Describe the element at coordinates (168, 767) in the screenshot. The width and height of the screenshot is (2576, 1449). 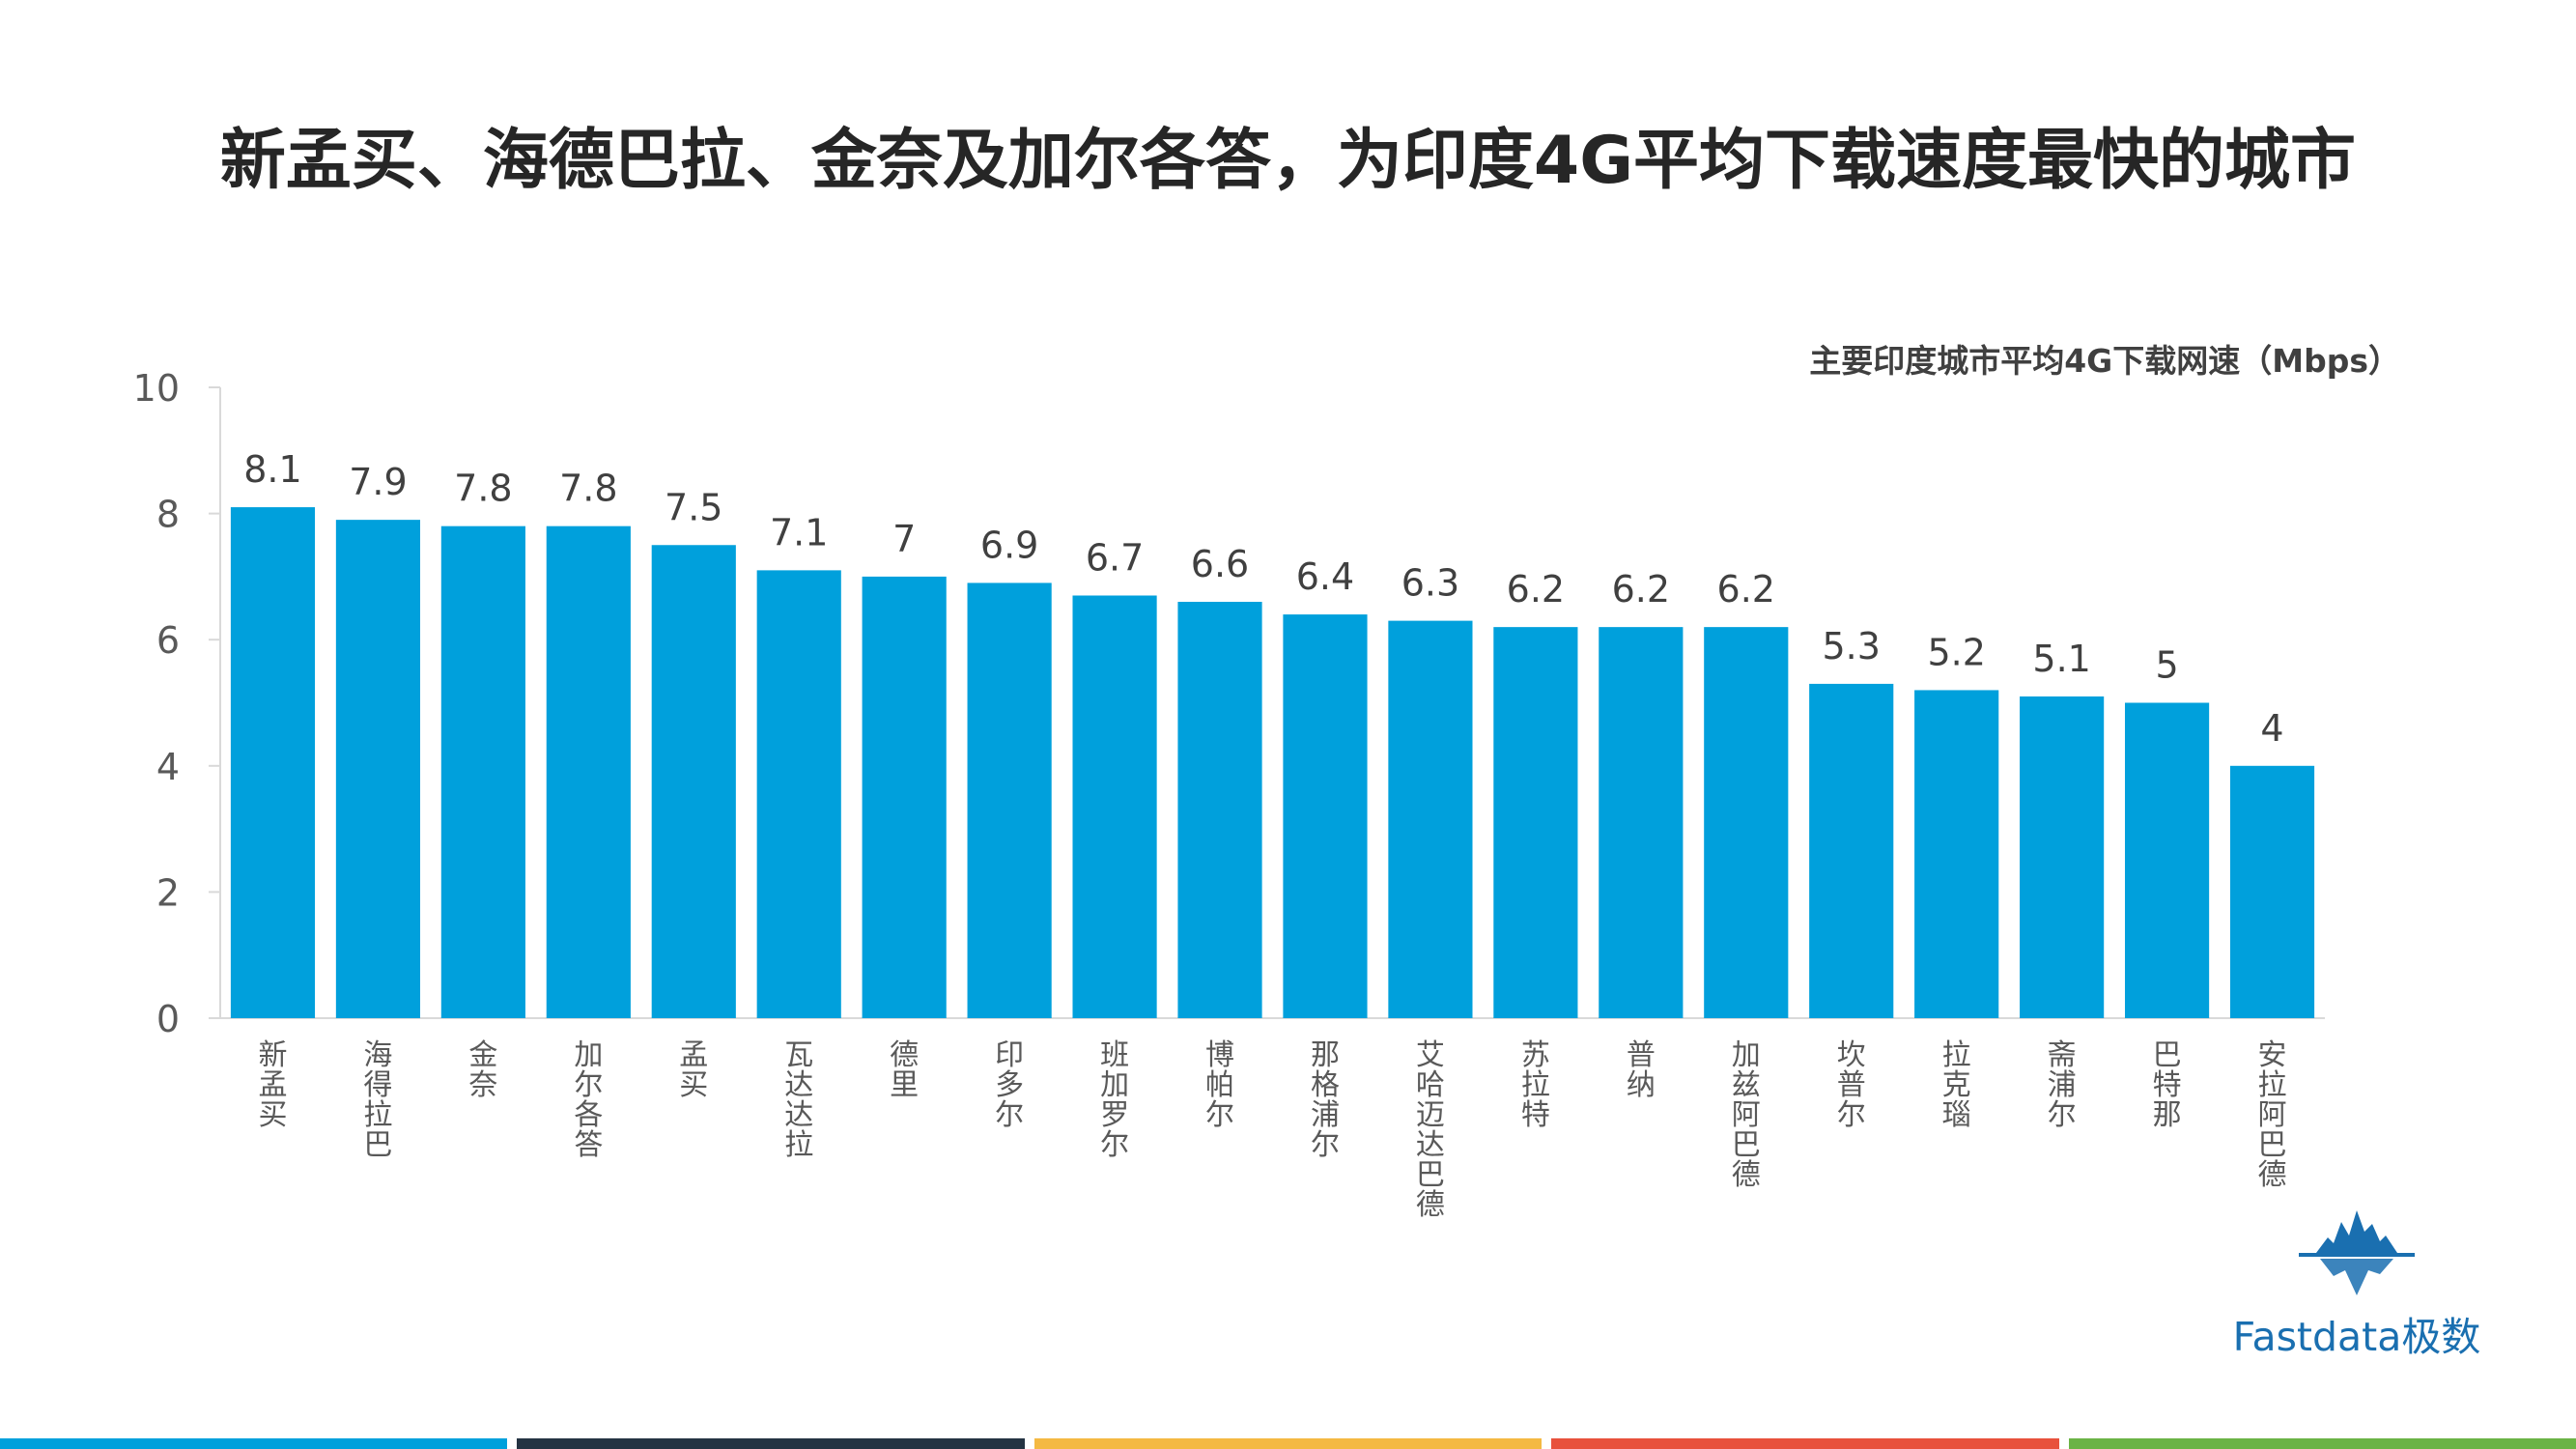
I see `y-tick-label: 4` at that location.